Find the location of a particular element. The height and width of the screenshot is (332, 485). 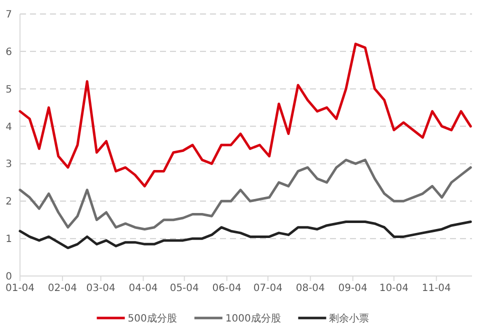

x-tick-label: 08-04 is located at coordinates (310, 288).